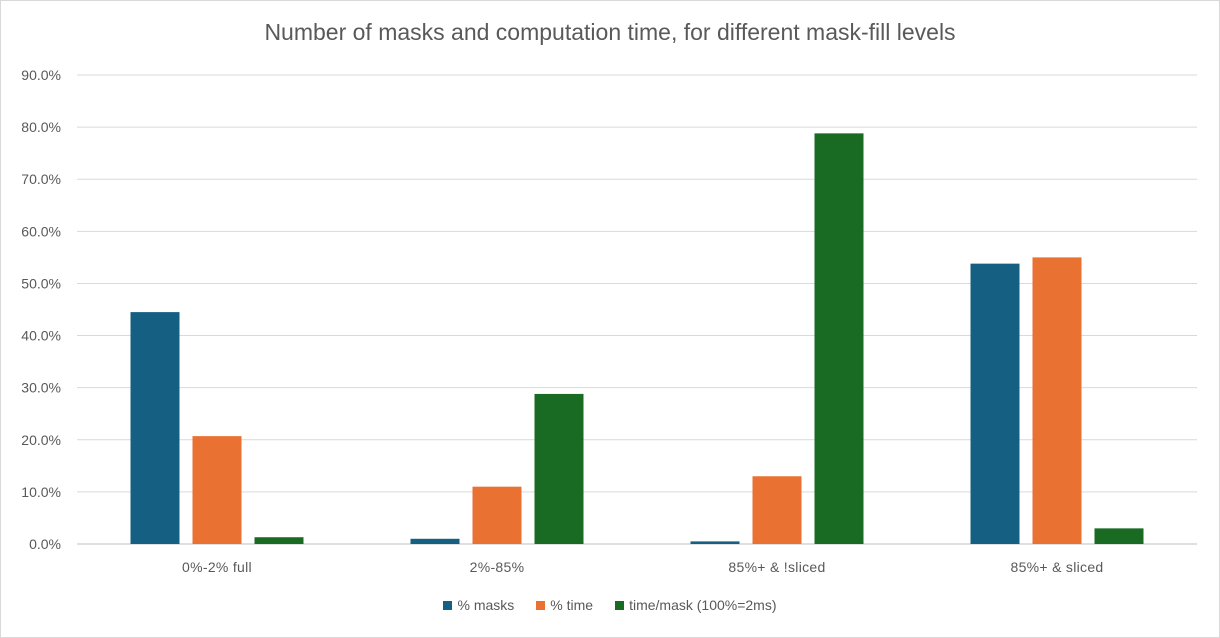 The height and width of the screenshot is (638, 1220). What do you see at coordinates (41, 388) in the screenshot?
I see `y-tick-label: 30.0%` at bounding box center [41, 388].